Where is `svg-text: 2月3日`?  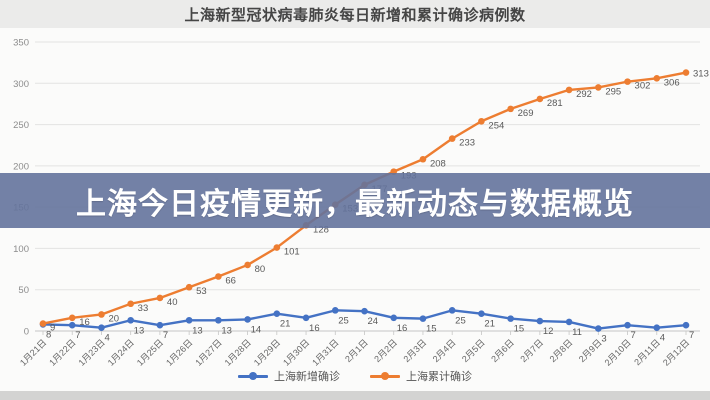
svg-text: 2月3日 is located at coordinates (414, 350).